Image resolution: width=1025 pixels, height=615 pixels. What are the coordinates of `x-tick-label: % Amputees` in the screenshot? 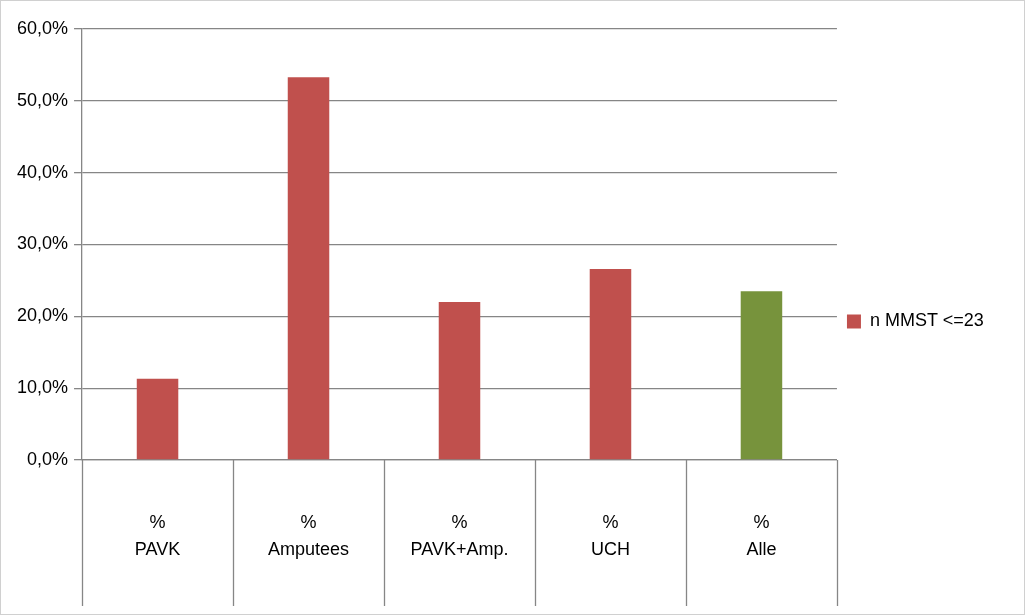 It's located at (308, 536).